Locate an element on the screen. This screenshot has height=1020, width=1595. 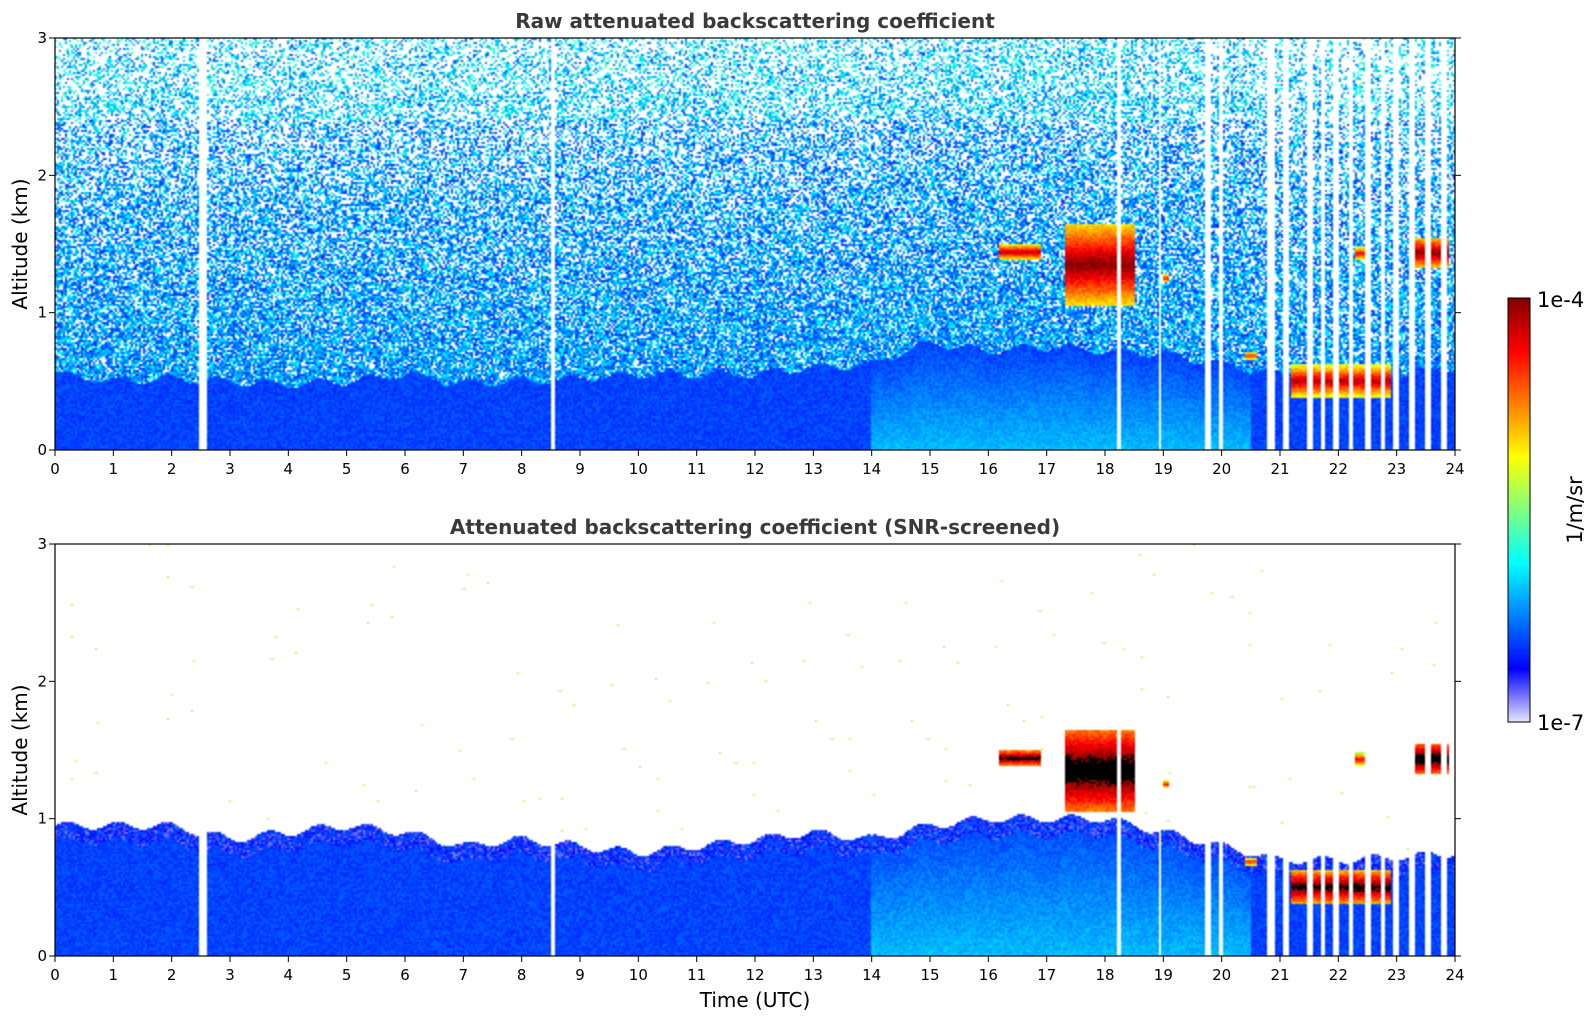
colorbar: 1e-4 1e-7 1/m/sr is located at coordinates (1547, 511).